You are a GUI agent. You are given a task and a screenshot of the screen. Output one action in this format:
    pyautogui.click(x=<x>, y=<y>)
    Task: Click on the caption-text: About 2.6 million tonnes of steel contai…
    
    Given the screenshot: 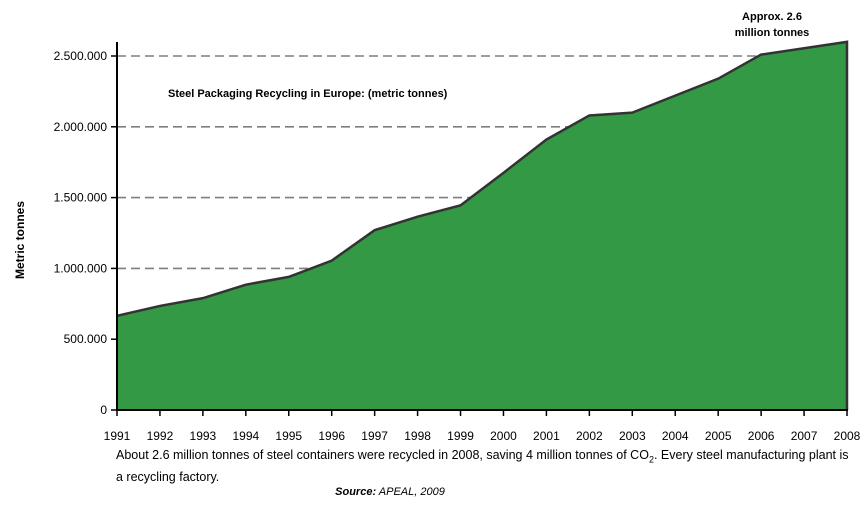 What is the action you would take?
    pyautogui.click(x=382, y=455)
    